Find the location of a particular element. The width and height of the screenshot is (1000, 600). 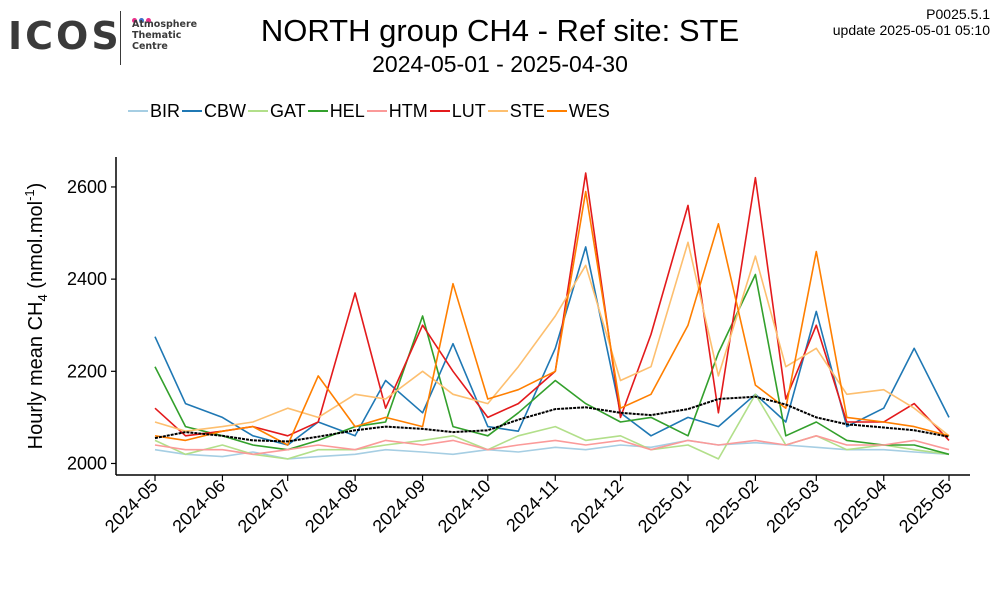

x-tick-label: 2025-02 is located at coordinates (731, 506).